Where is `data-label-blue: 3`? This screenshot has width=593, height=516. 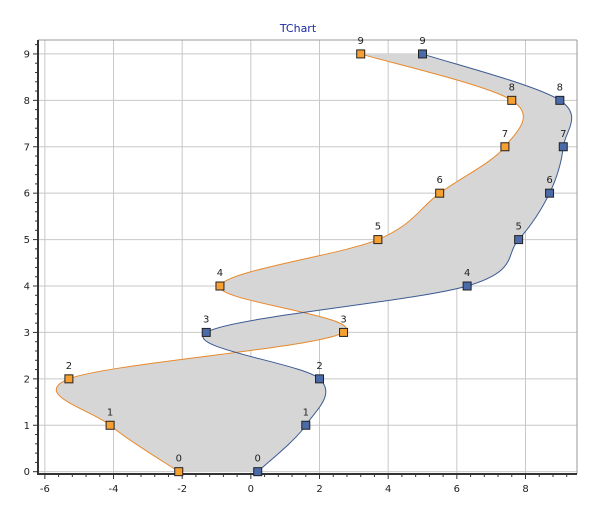
data-label-blue: 3 is located at coordinates (206, 319).